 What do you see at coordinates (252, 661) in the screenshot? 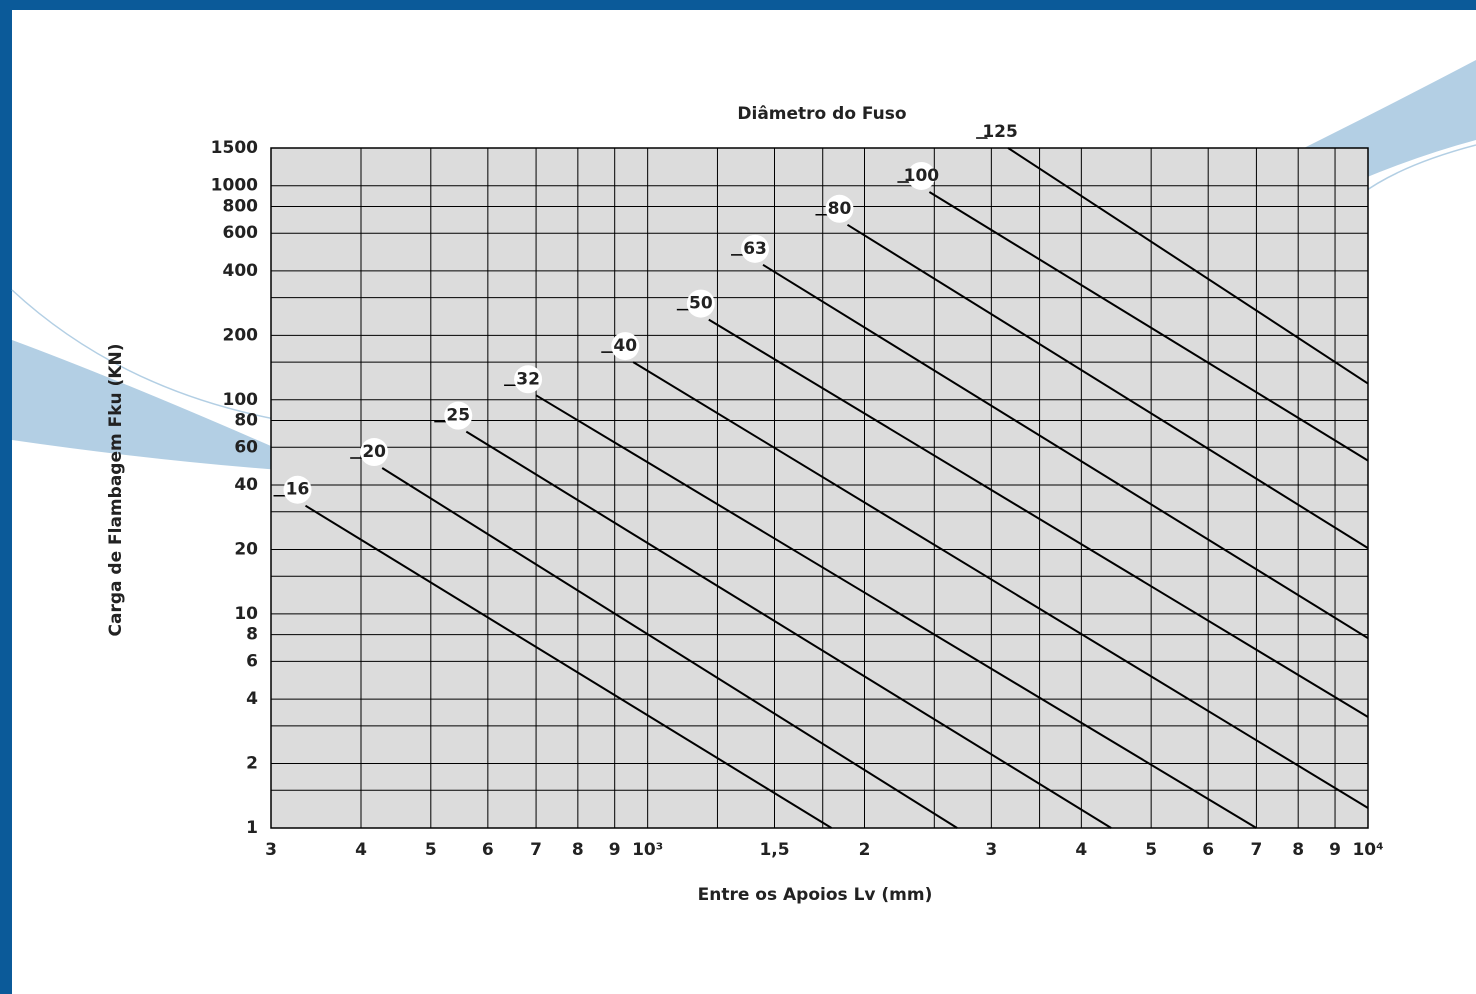
I see `y-tick-label: 6` at bounding box center [252, 661].